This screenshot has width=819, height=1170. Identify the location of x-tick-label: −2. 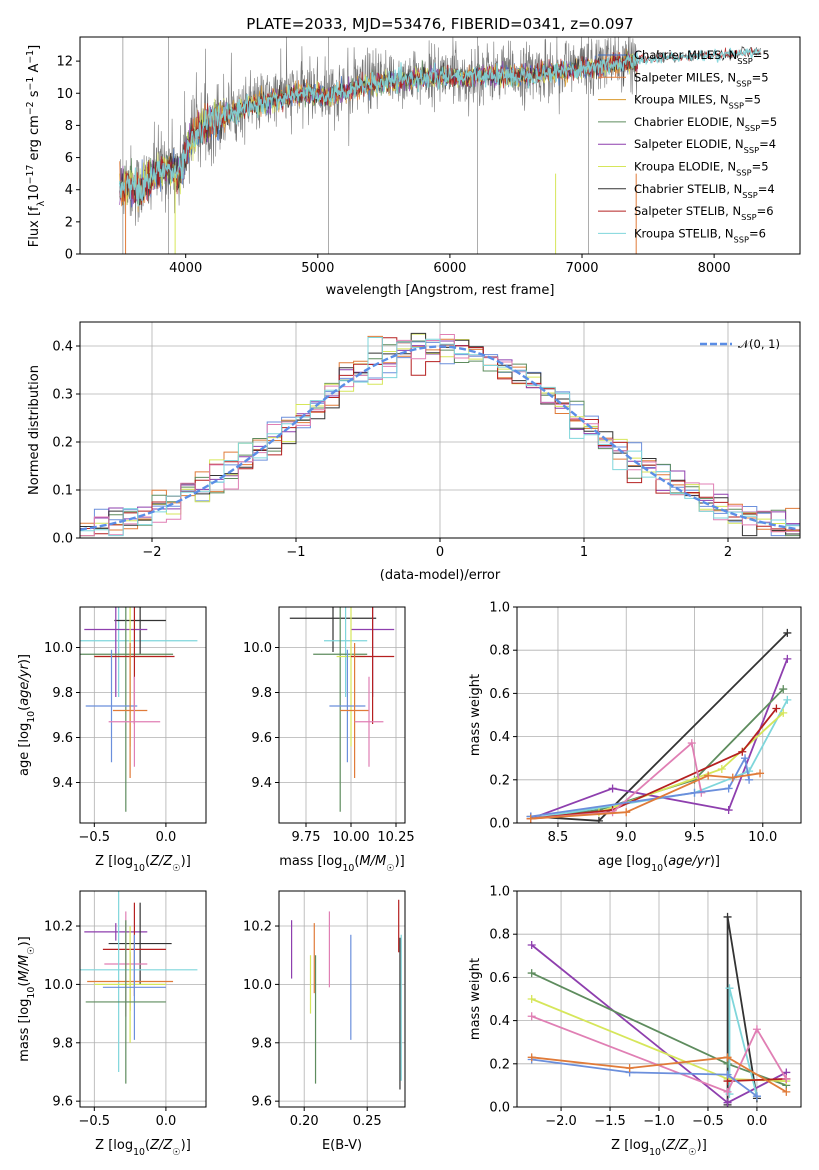
(151, 552).